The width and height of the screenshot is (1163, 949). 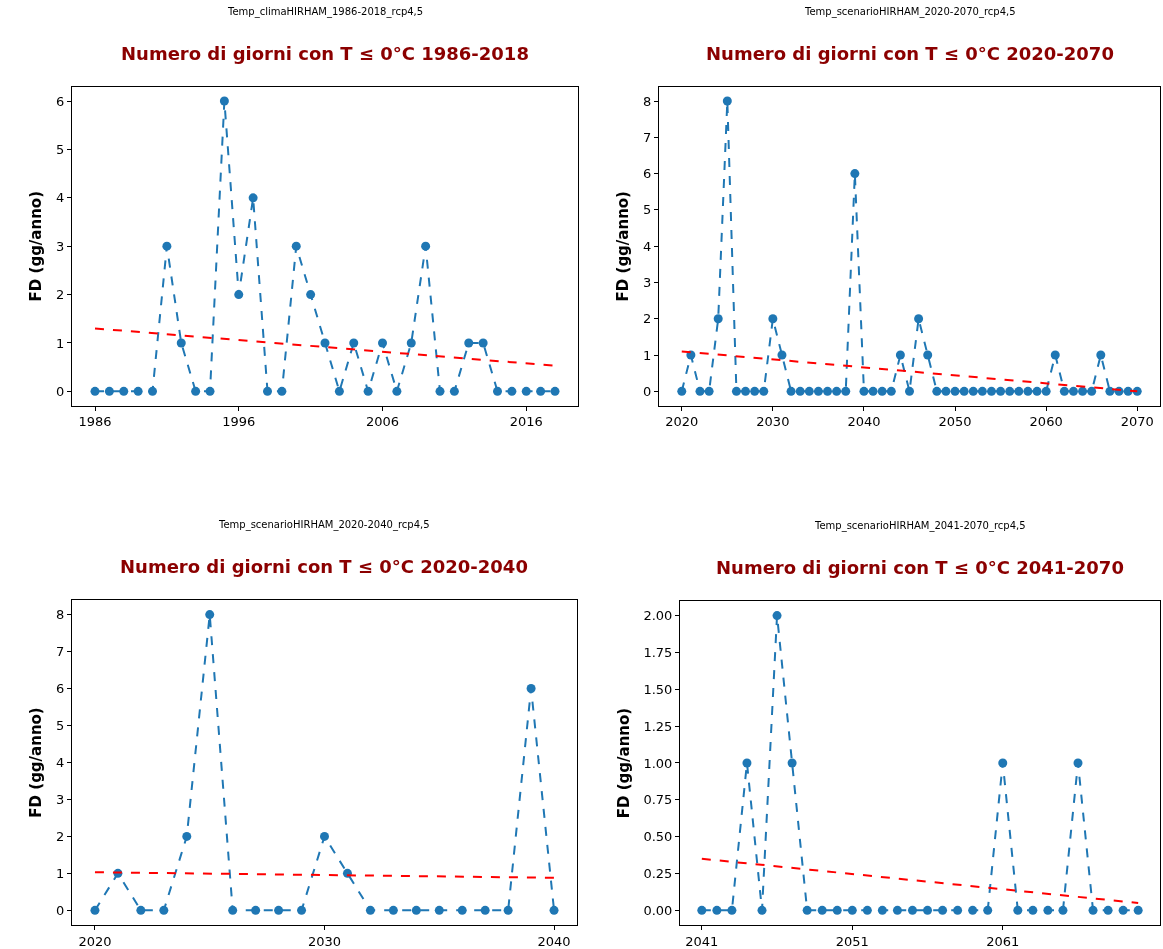 What do you see at coordinates (554, 941) in the screenshot?
I see `x-tick-label: 2040` at bounding box center [554, 941].